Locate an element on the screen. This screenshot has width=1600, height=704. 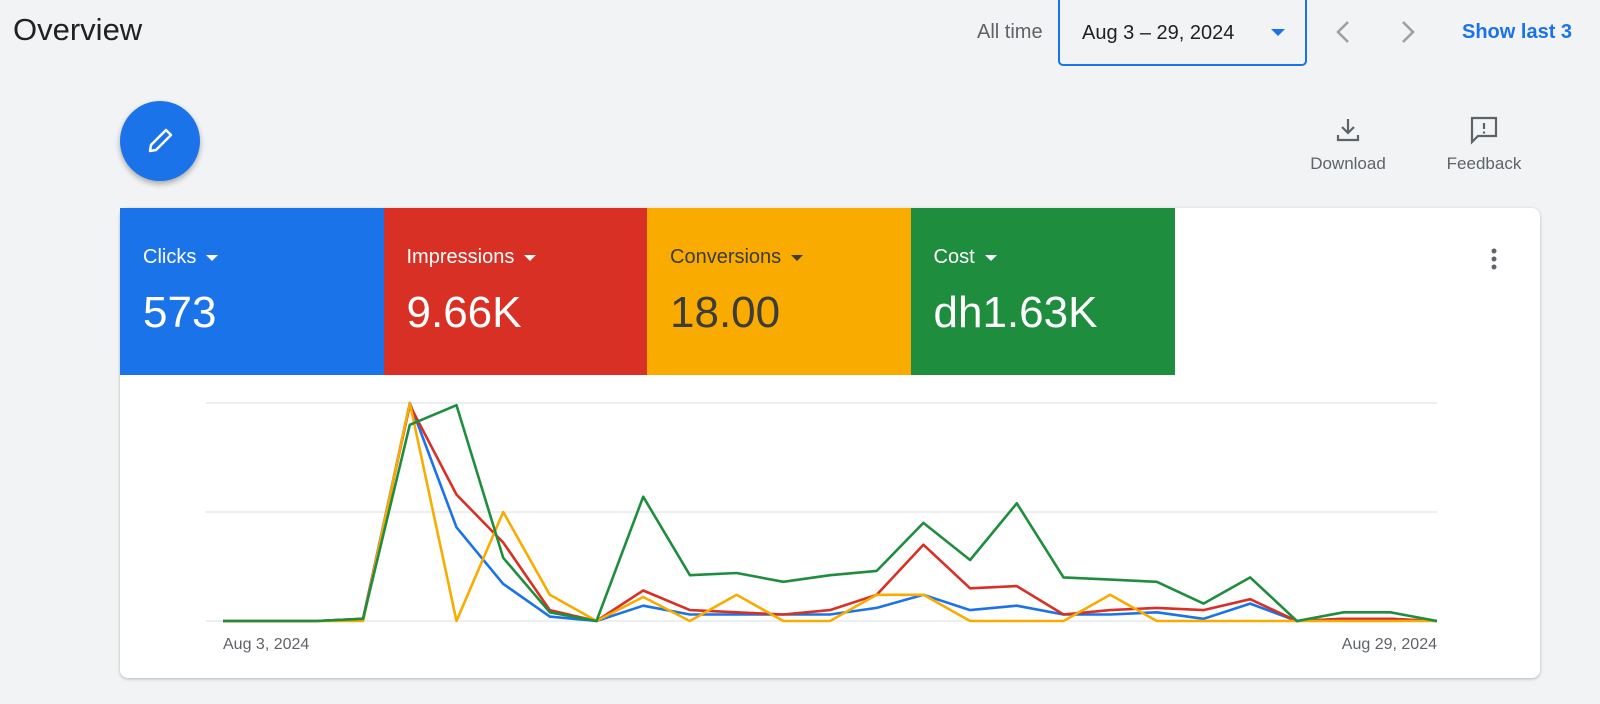
download-icon is located at coordinates (1348, 130).